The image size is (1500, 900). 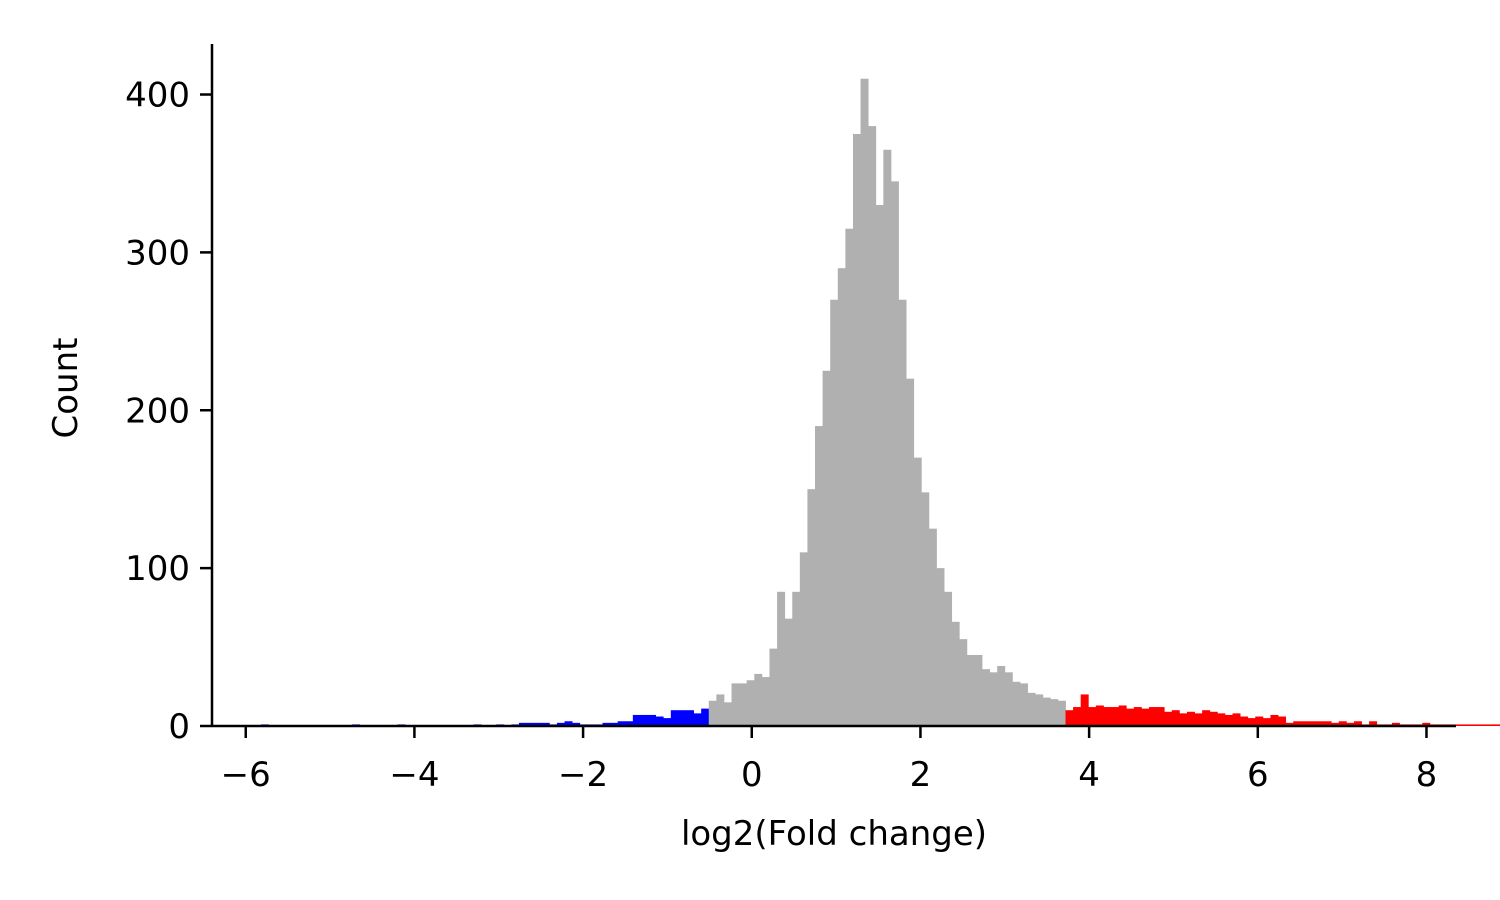 What do you see at coordinates (157, 253) in the screenshot?
I see `y-tick-label: 300` at bounding box center [157, 253].